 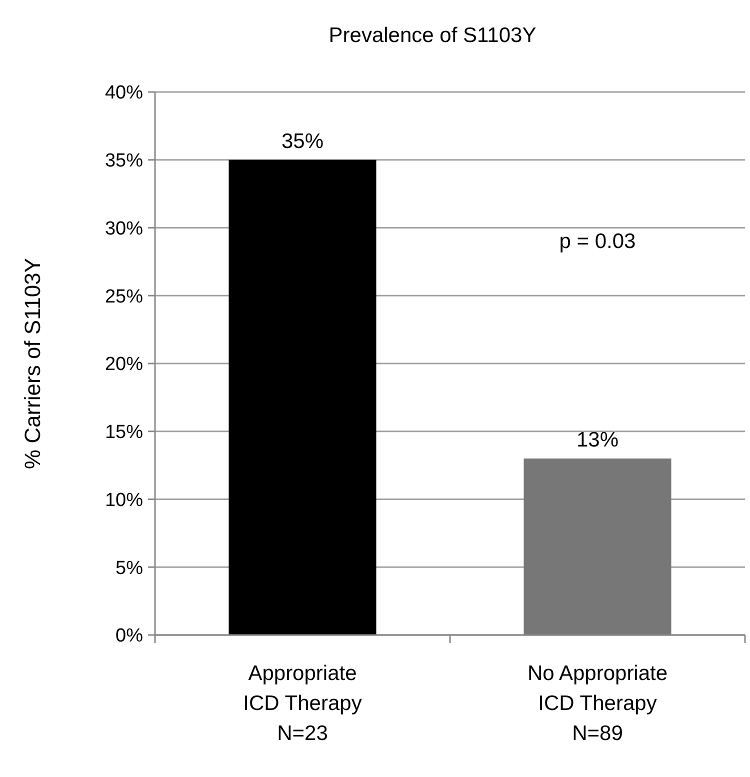 I want to click on x-tick-label: Appropriate ICD Therapy N=23, so click(x=302, y=703).